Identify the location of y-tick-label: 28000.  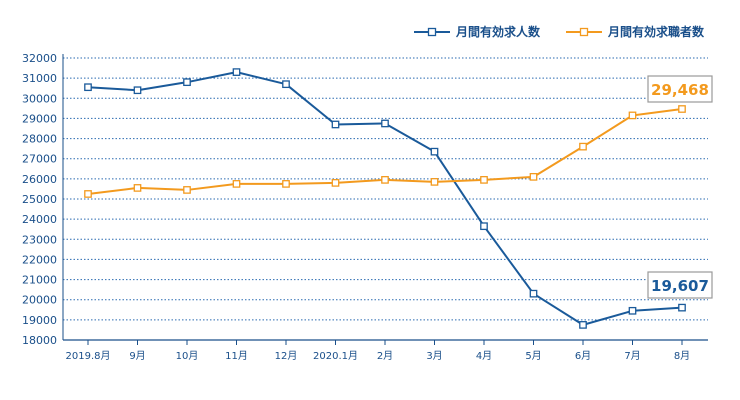
(39, 139).